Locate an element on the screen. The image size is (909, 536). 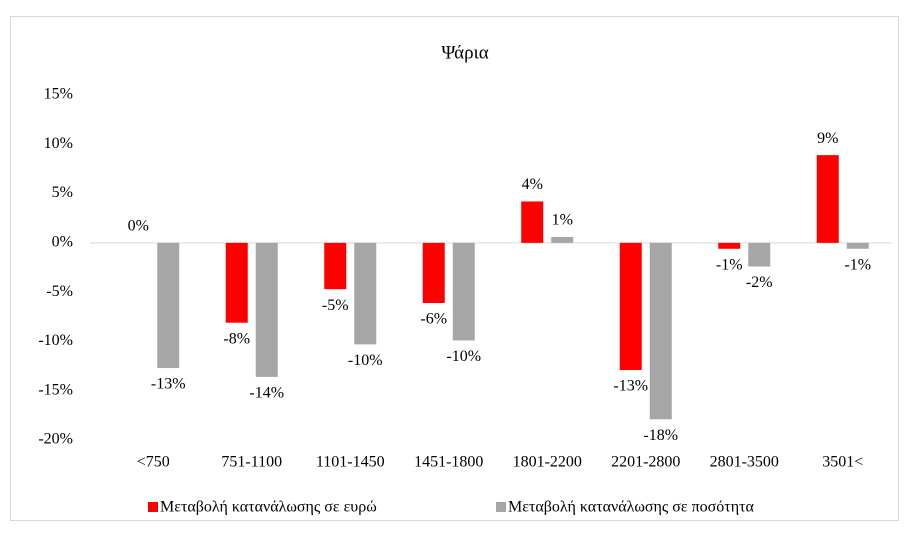
y-tick-label: 15% is located at coordinates (58, 94).